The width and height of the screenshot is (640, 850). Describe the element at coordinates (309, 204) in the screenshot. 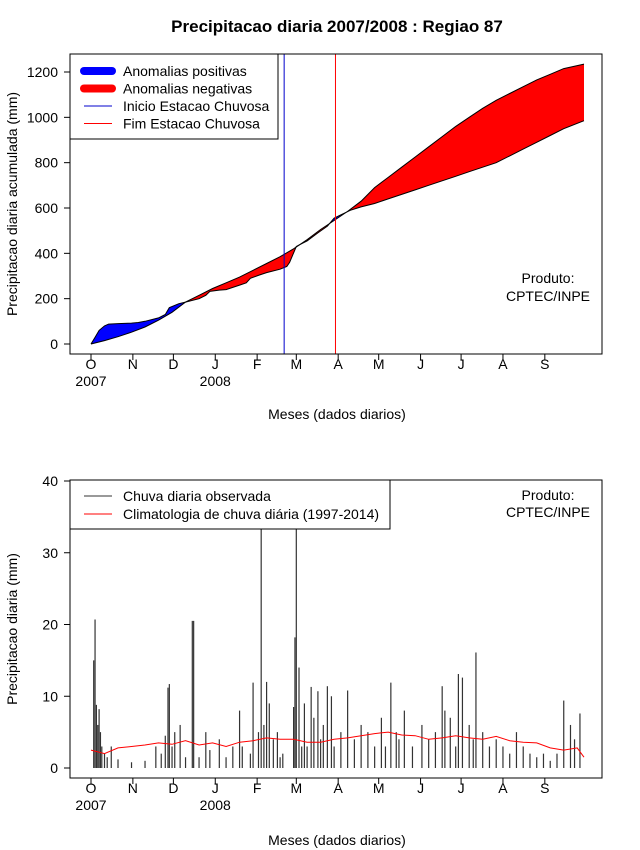

I see `season-marker-layer` at that location.